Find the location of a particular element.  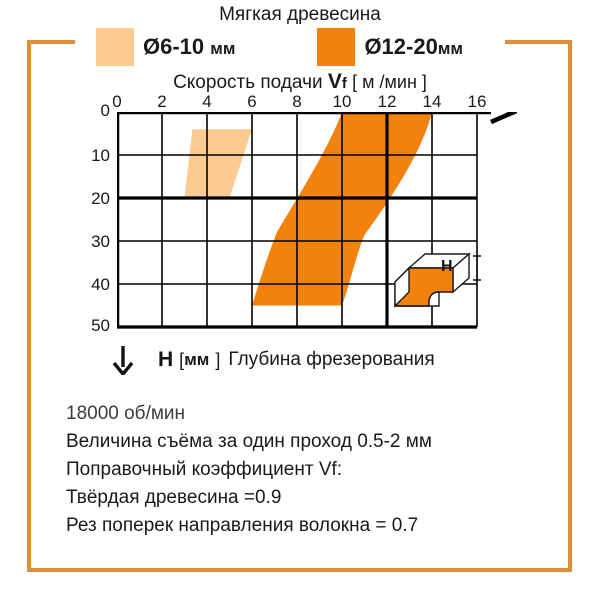

note-spindle-speed: 18000 об/мин is located at coordinates (126, 413).